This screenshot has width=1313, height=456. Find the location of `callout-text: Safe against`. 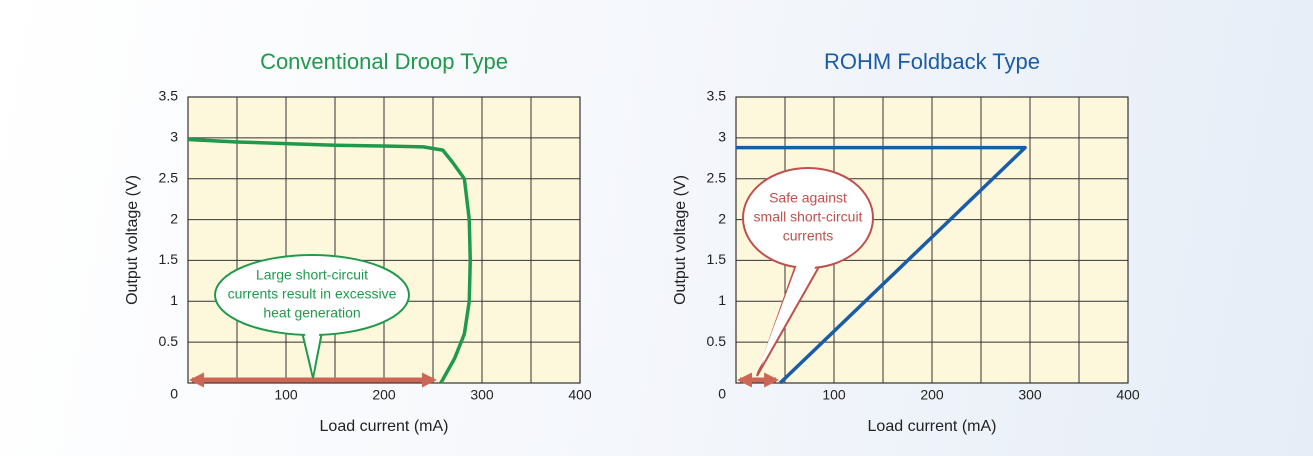

callout-text: Safe against is located at coordinates (808, 198).